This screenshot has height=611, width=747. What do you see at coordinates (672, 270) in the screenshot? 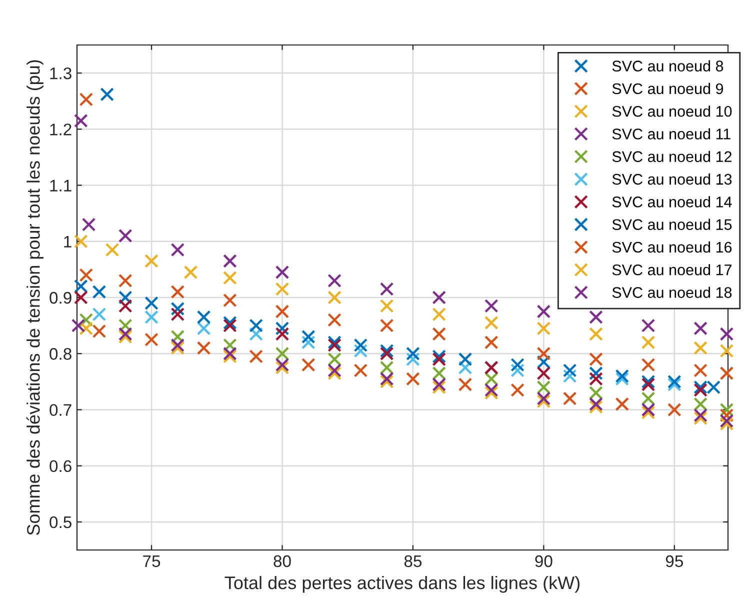
I see `legend-label: SVC au noeud 17` at bounding box center [672, 270].